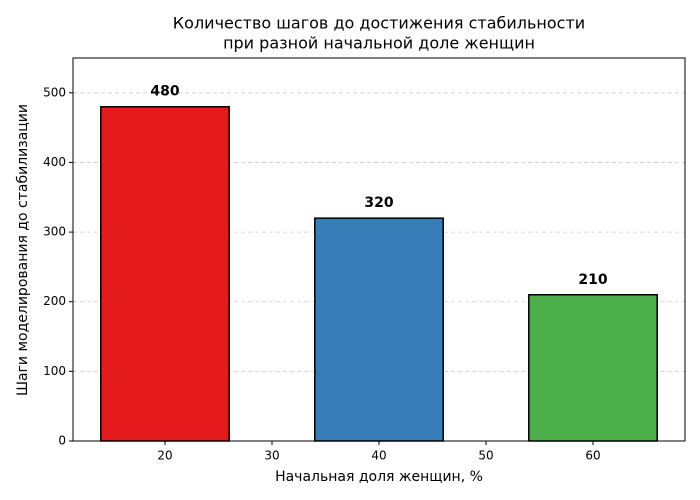  Describe the element at coordinates (62, 441) in the screenshot. I see `y-tick-label: 0` at that location.